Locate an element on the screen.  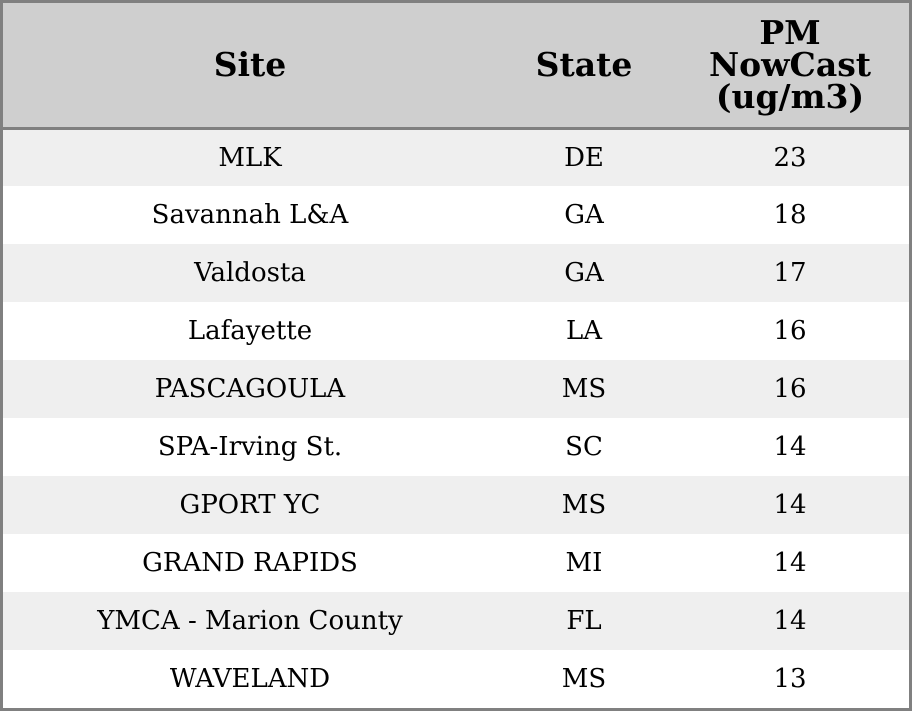
cell-pm: 18 is located at coordinates (790, 215).